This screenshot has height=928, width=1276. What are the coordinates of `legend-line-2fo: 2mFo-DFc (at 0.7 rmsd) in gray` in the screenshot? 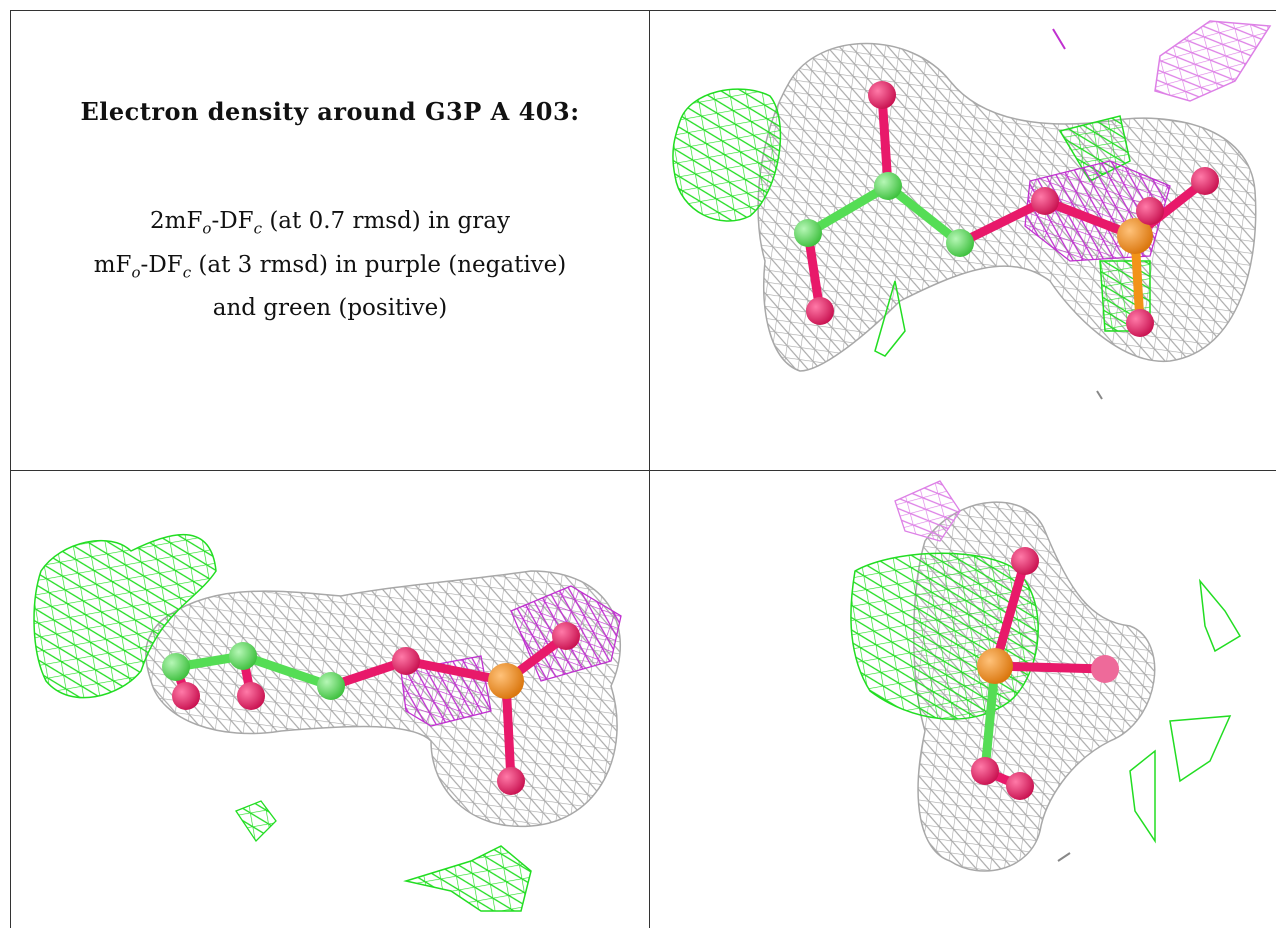 It's located at (330, 225).